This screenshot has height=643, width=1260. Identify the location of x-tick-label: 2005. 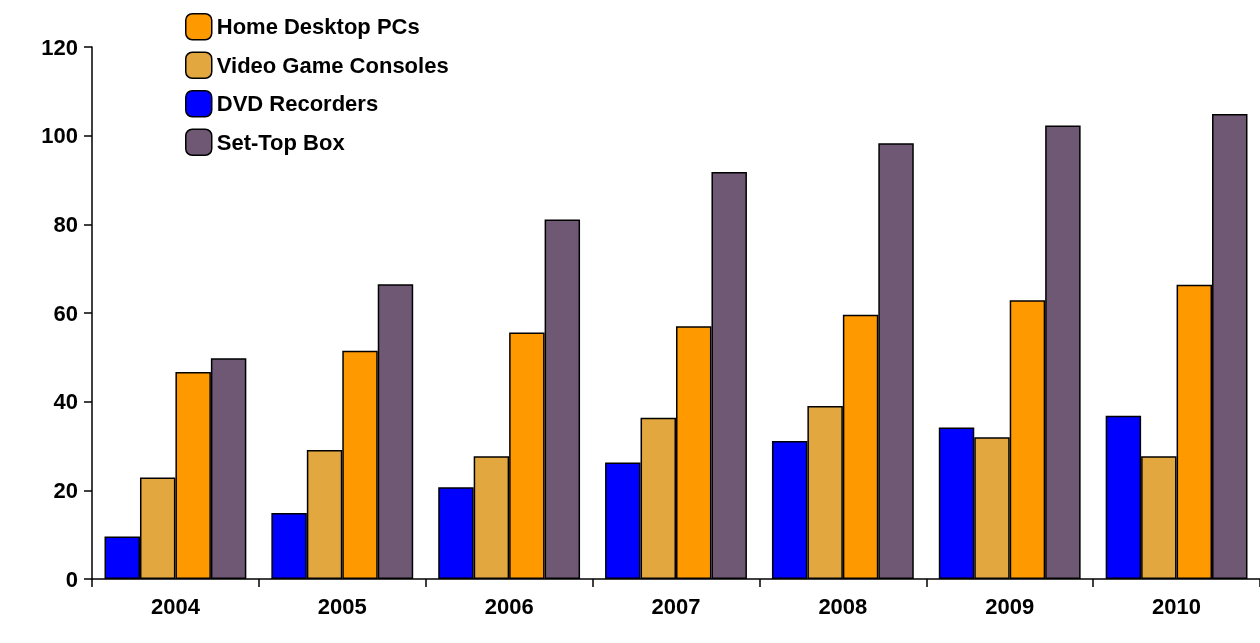
(342, 606).